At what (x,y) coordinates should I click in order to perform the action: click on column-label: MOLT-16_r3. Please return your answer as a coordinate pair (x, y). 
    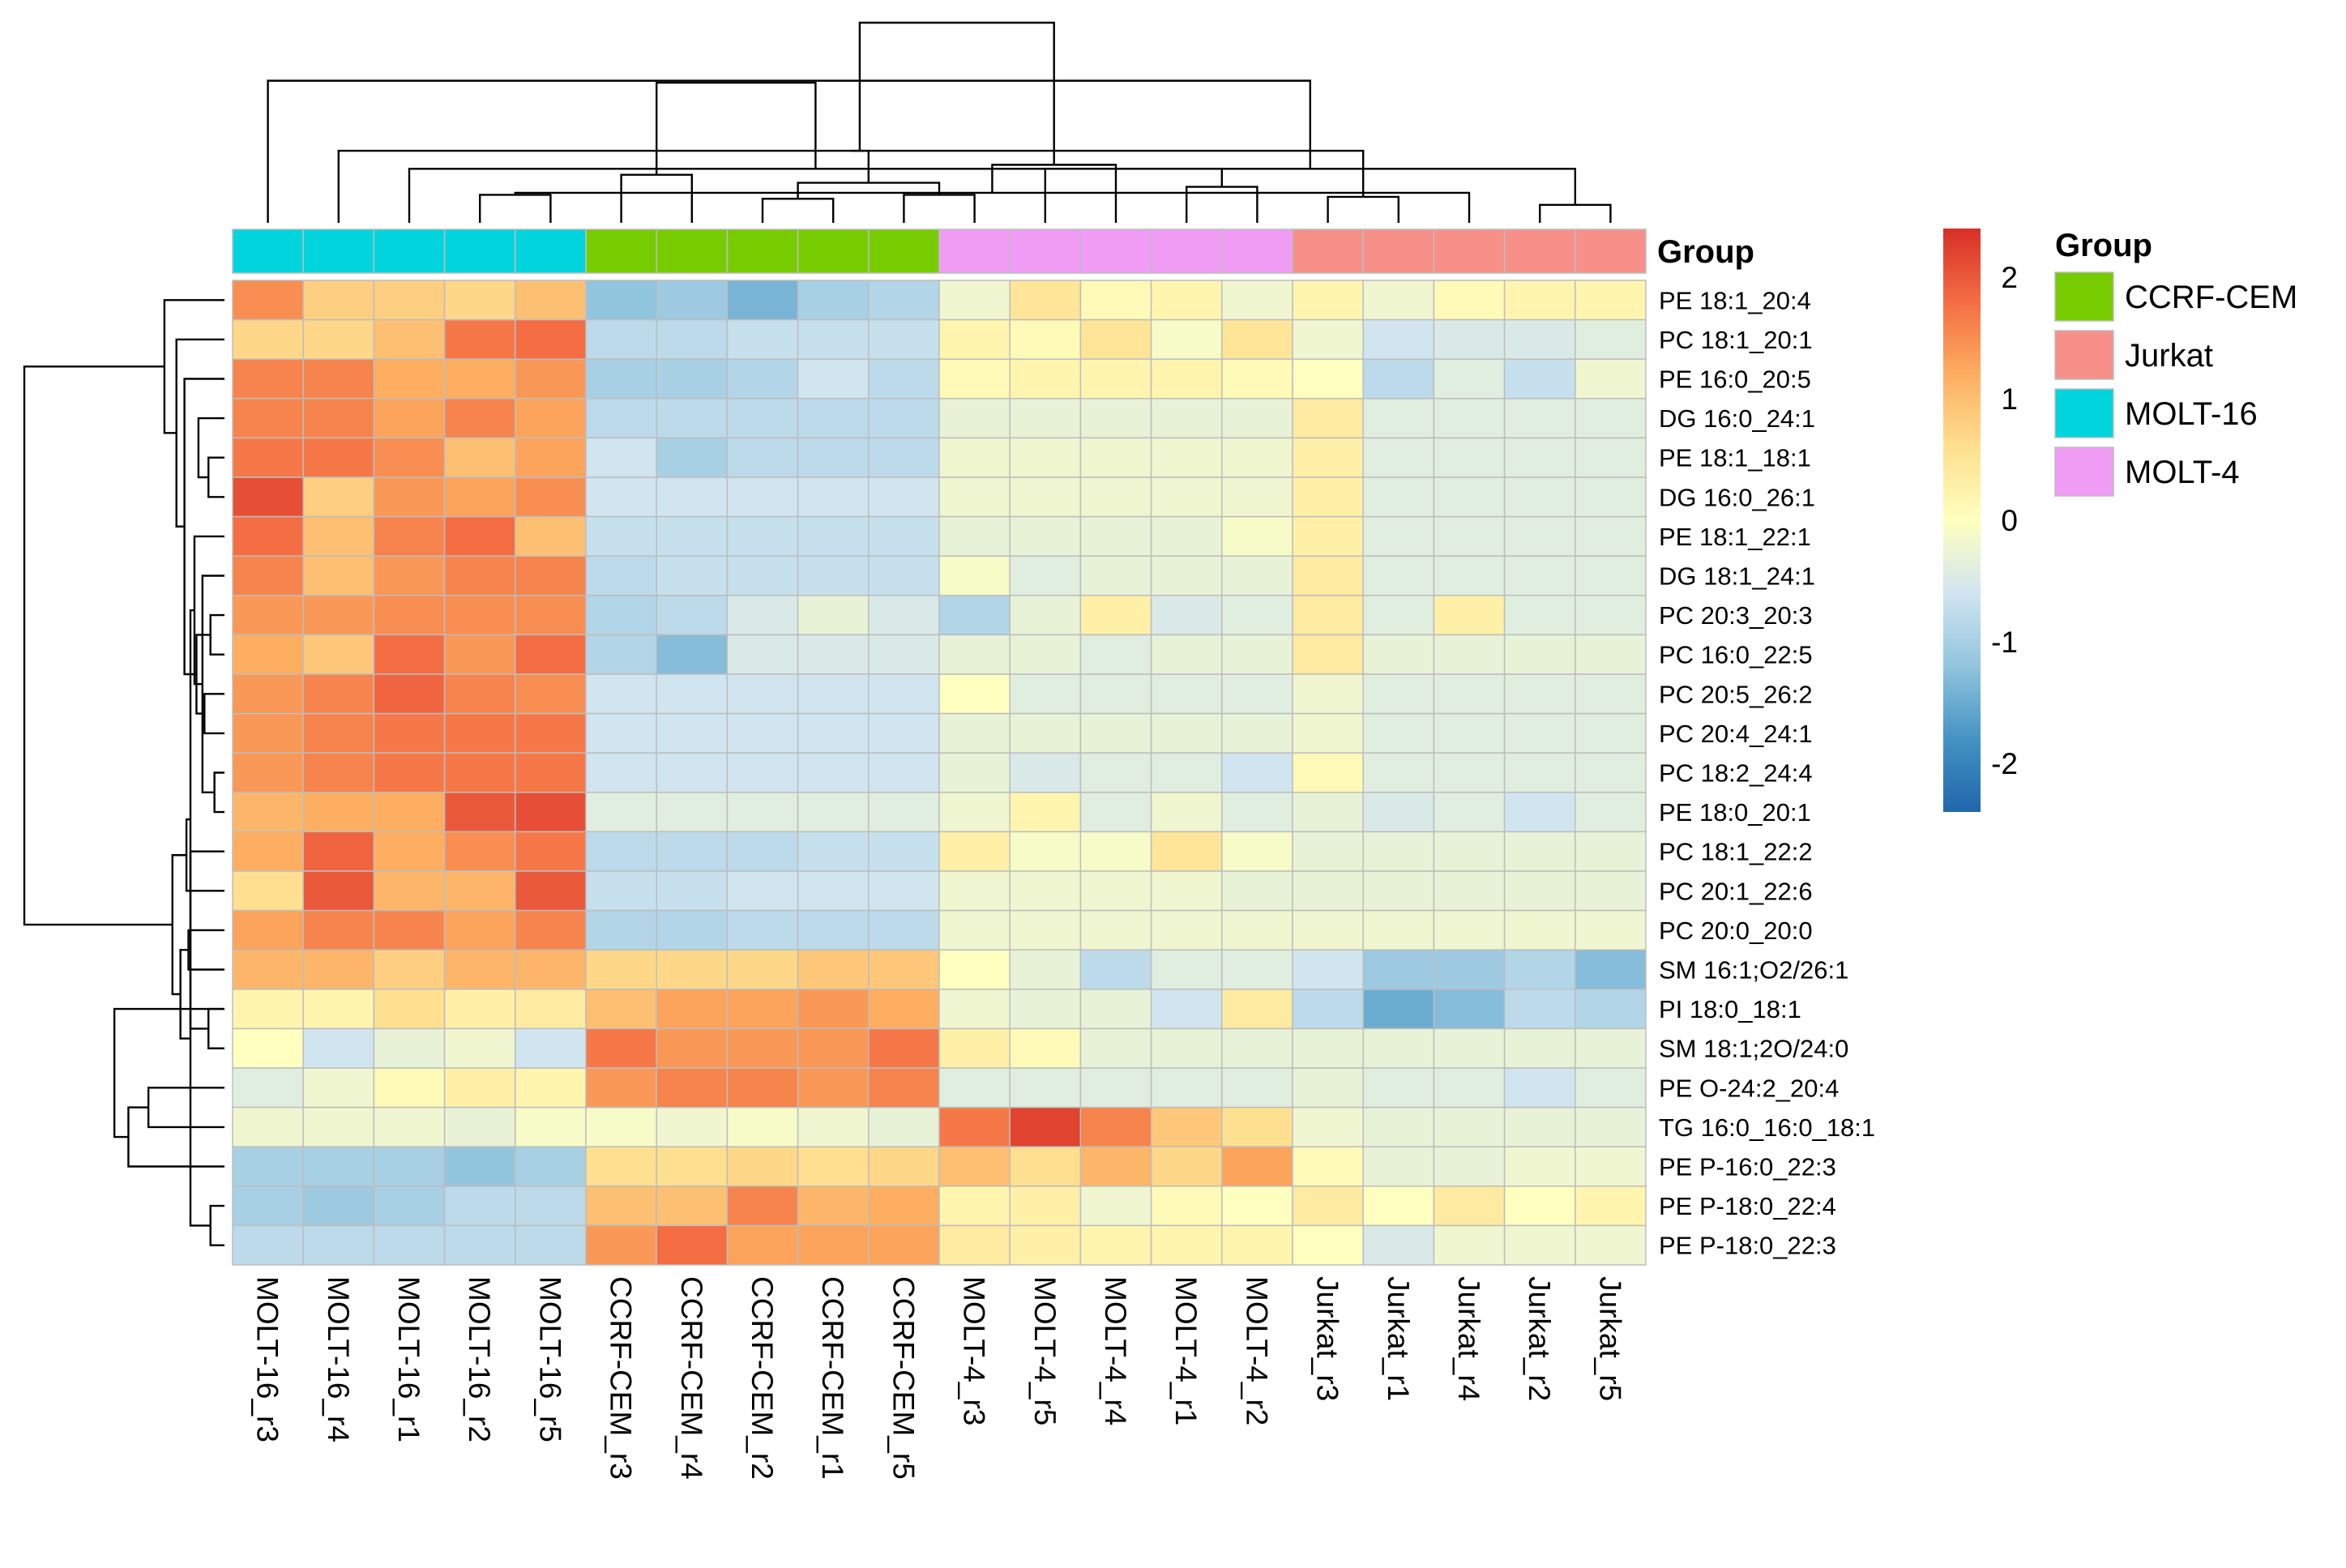
    Looking at the image, I should click on (267, 1359).